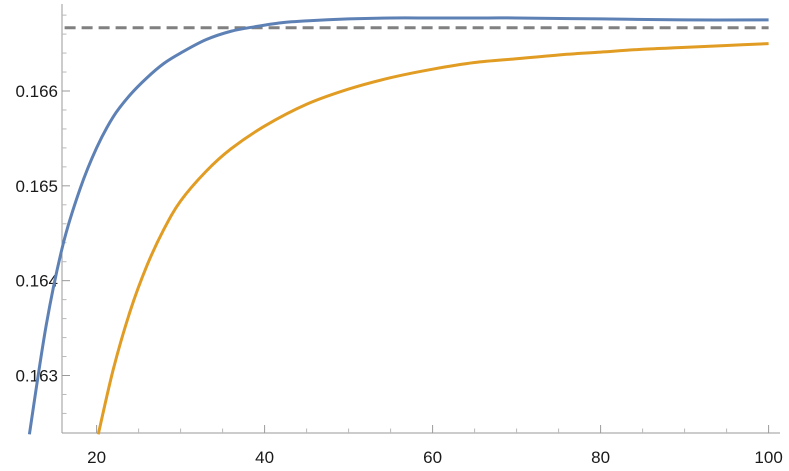  I want to click on x-tick-label: 60, so click(432, 457).